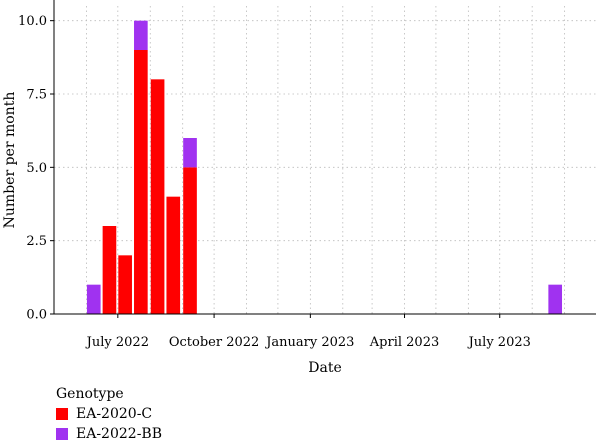 This screenshot has height=444, width=600. Describe the element at coordinates (114, 414) in the screenshot. I see `legend-label-ea-2020-c: EA-2020-C` at that location.